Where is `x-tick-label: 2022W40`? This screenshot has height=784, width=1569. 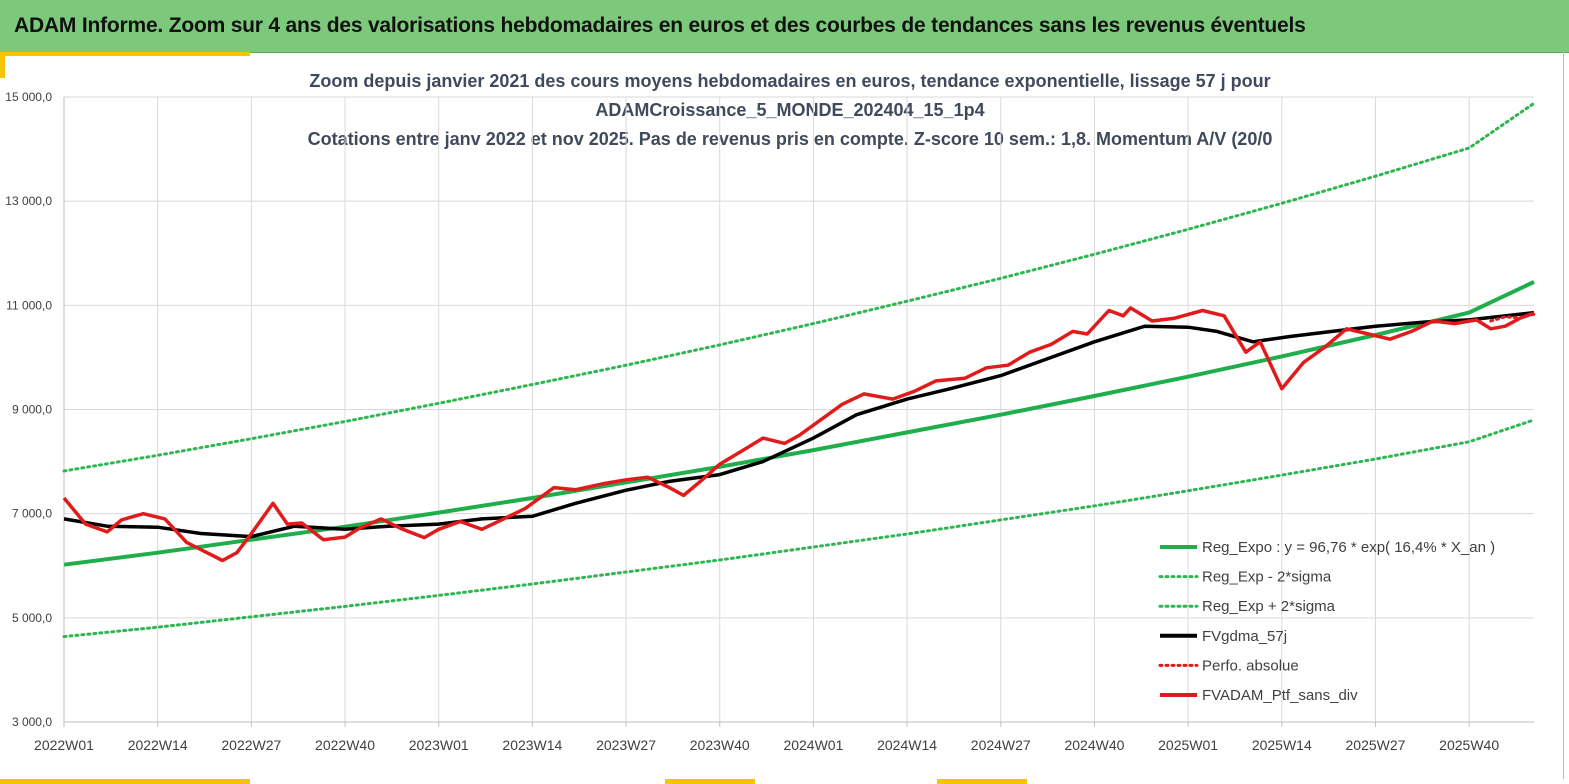
x-tick-label: 2022W40 is located at coordinates (345, 745).